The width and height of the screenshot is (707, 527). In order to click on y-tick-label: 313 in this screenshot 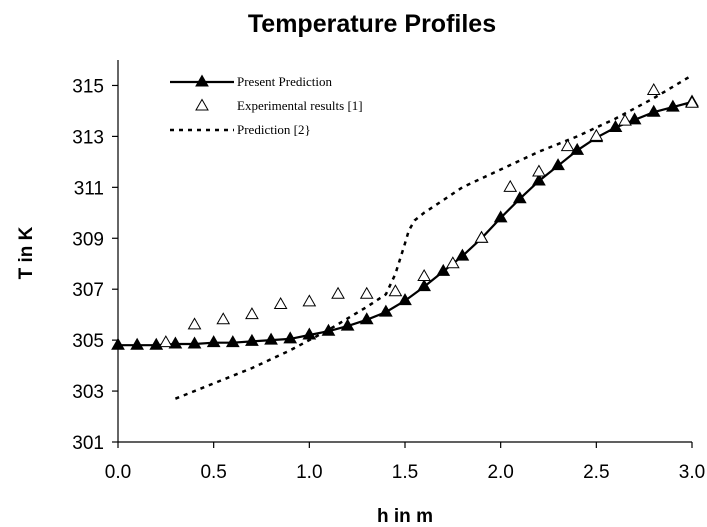, I will do `click(88, 137)`.